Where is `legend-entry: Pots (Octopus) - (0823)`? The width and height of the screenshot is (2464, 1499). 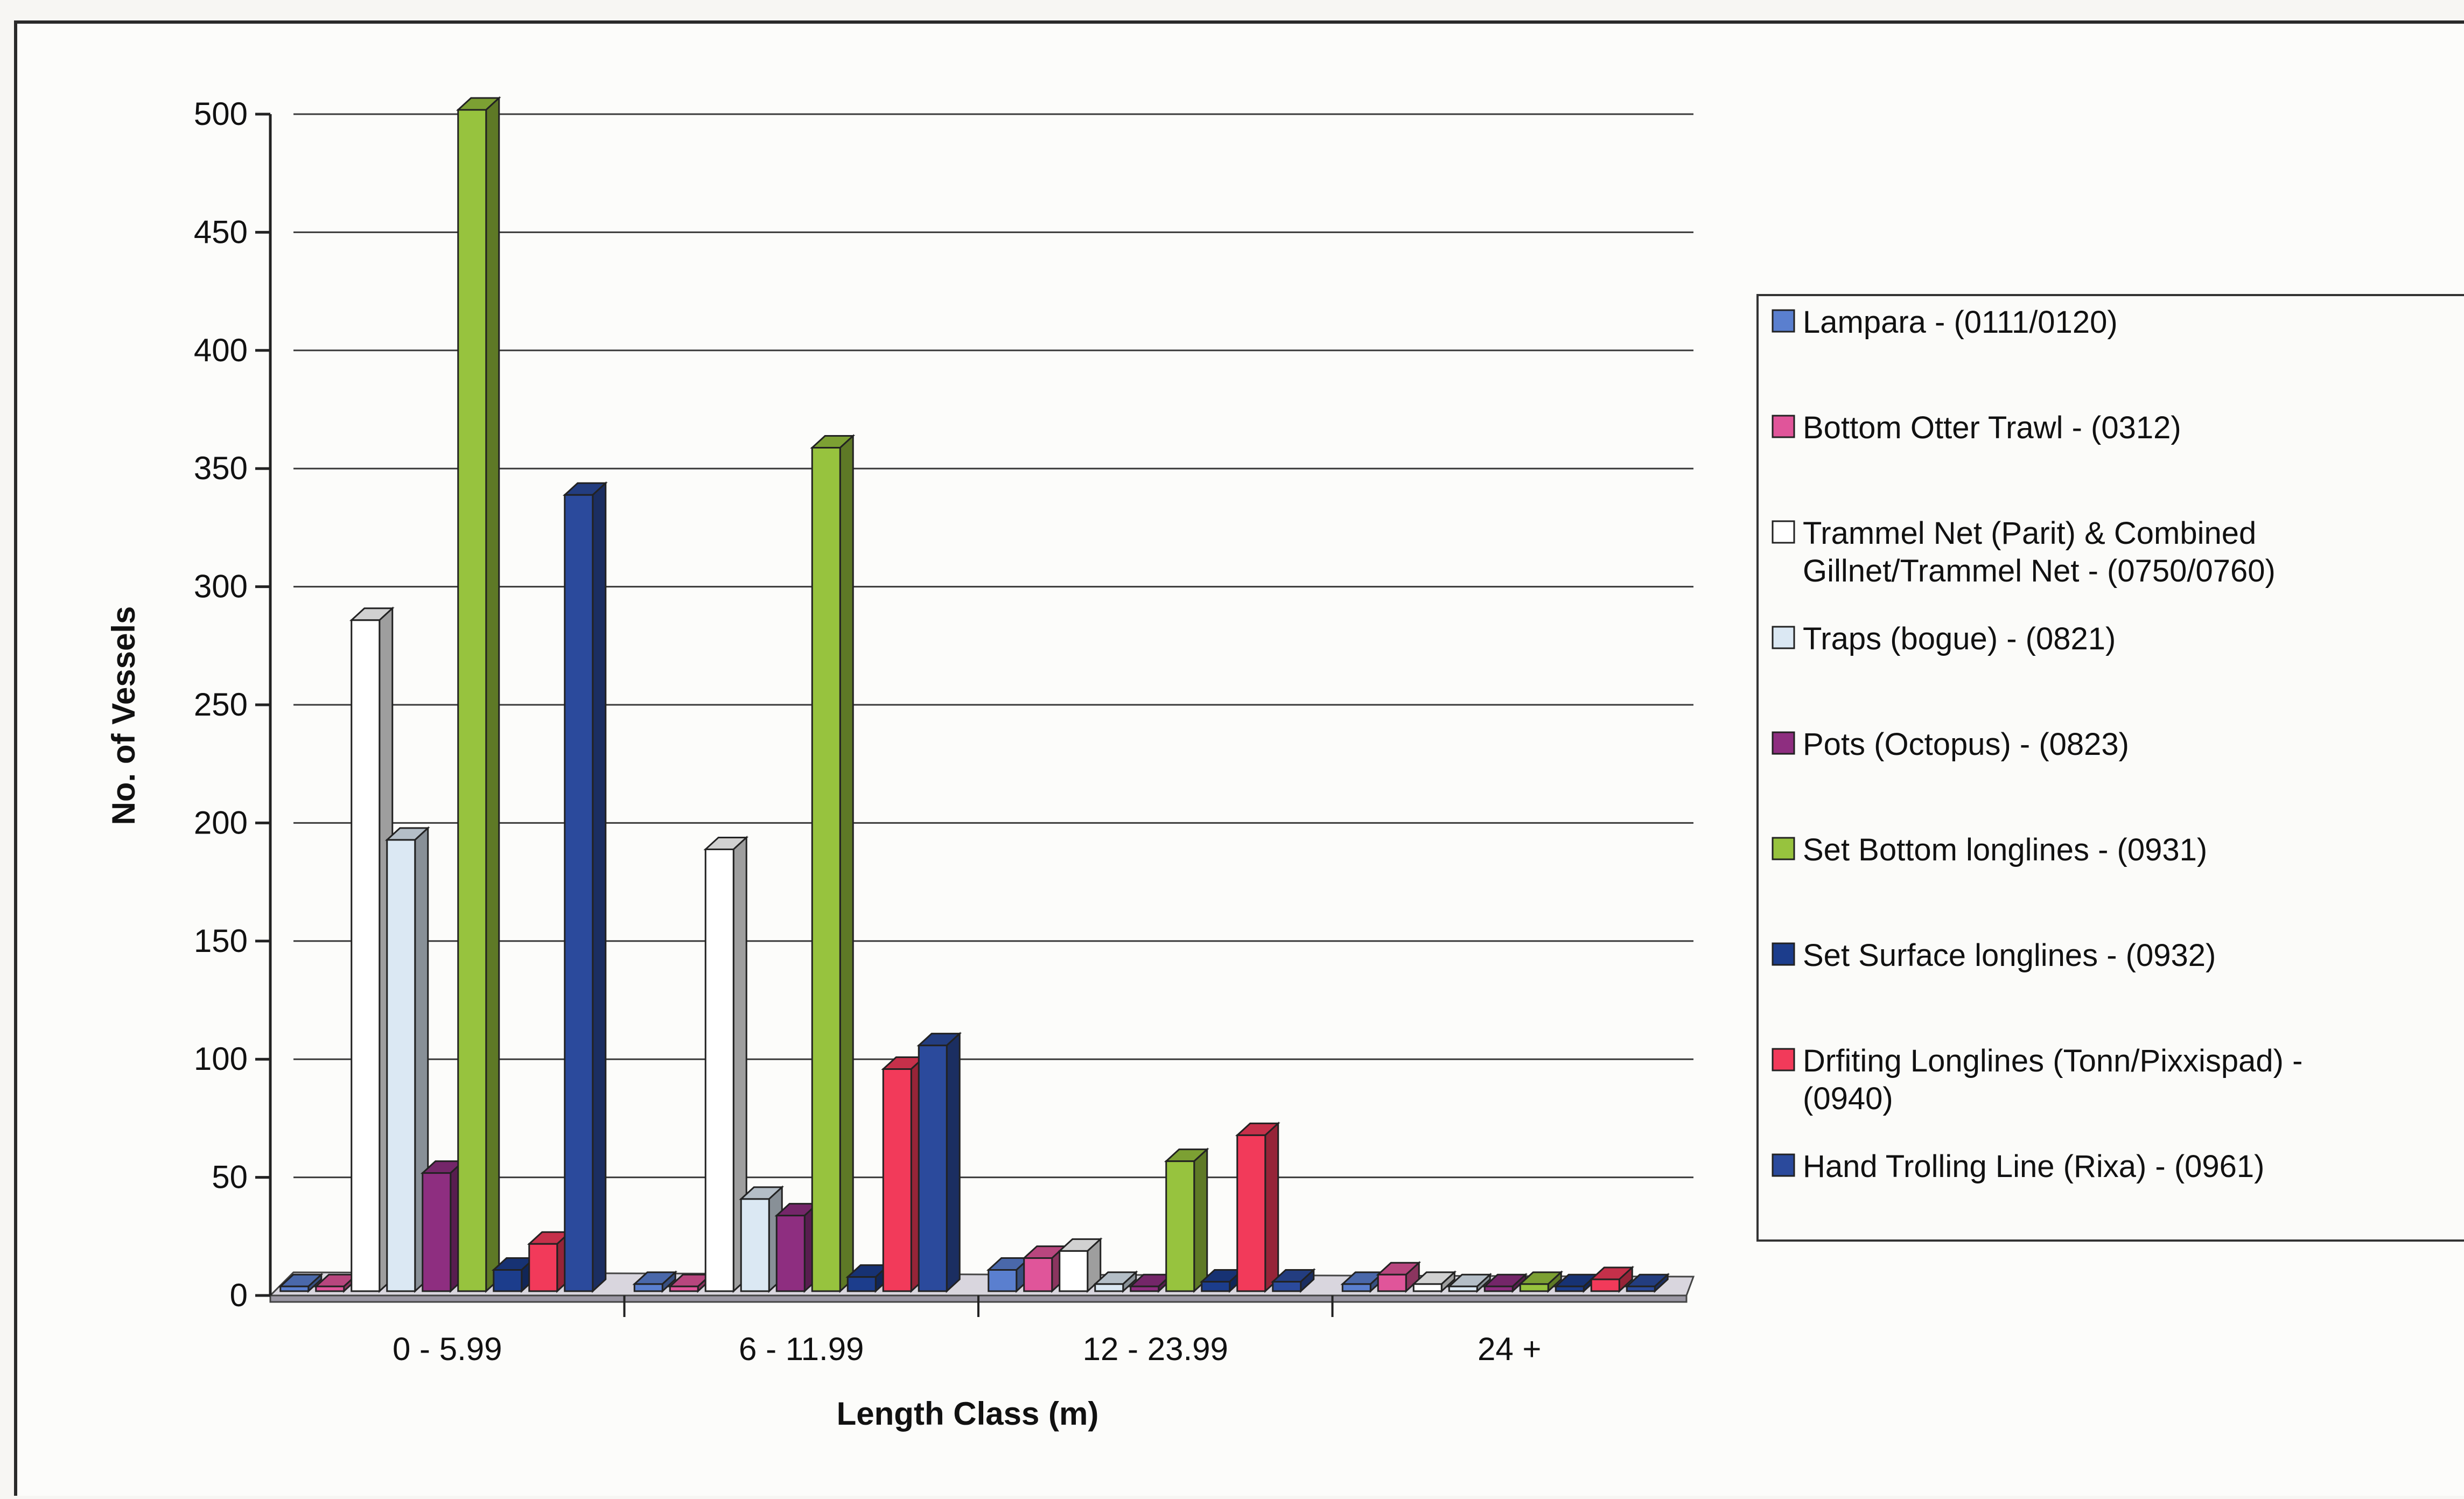
legend-entry: Pots (Octopus) - (0823) is located at coordinates (1950, 744).